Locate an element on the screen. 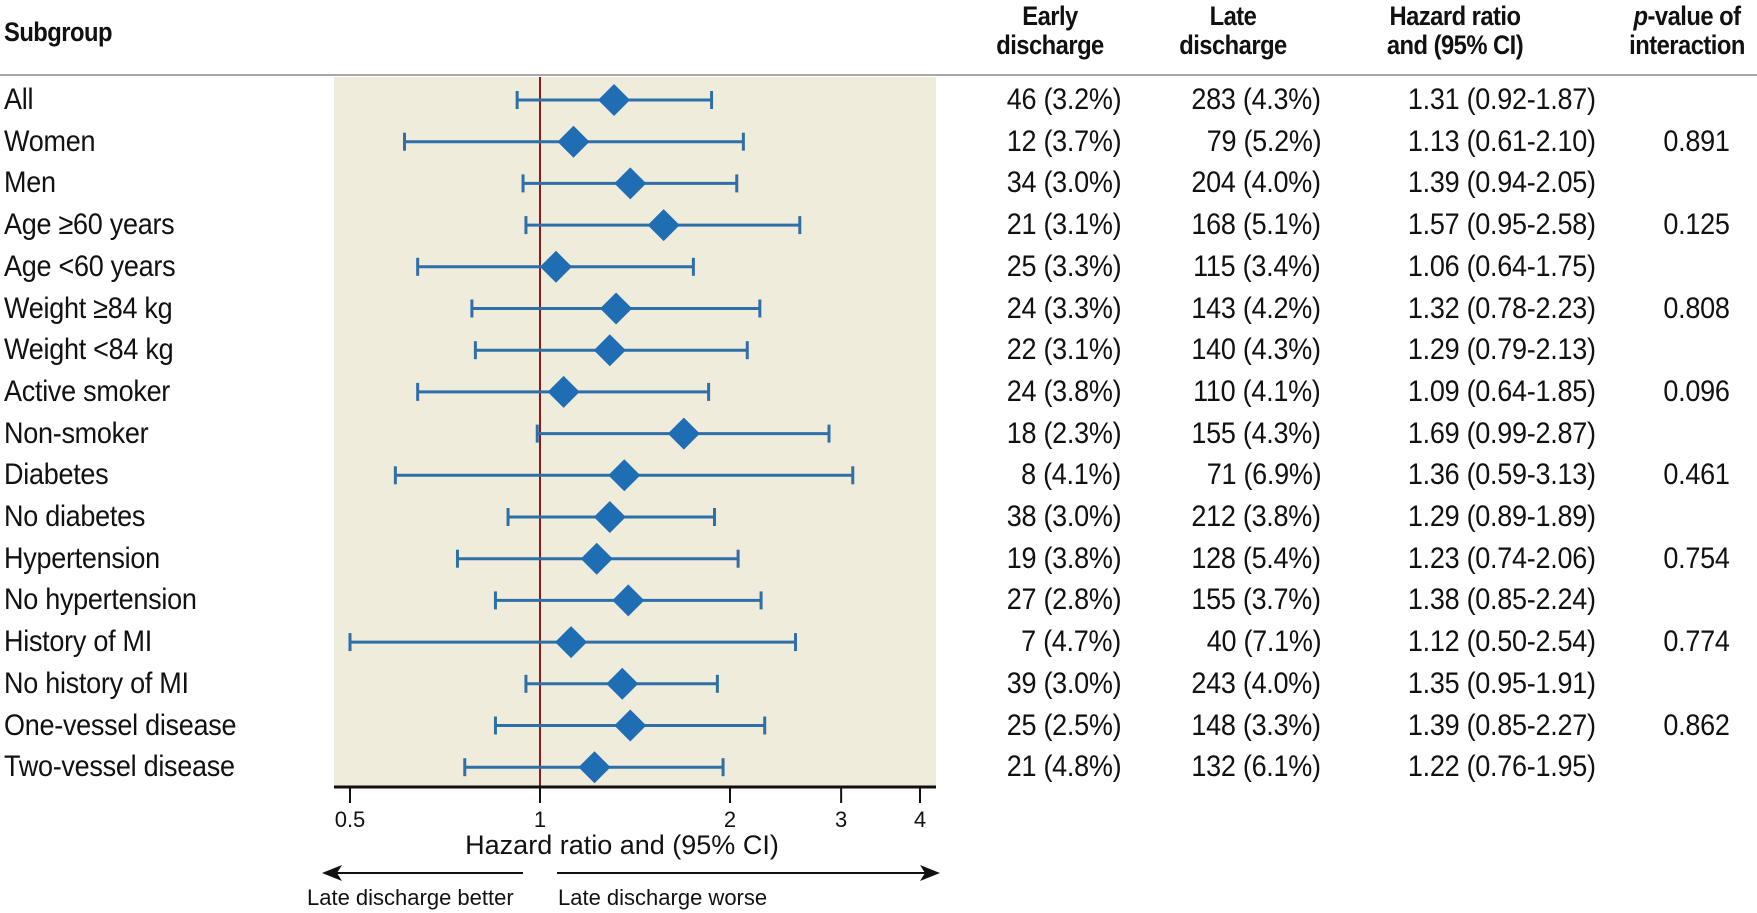 The width and height of the screenshot is (1757, 913). subgroup-label: Hypertension is located at coordinates (82, 558).